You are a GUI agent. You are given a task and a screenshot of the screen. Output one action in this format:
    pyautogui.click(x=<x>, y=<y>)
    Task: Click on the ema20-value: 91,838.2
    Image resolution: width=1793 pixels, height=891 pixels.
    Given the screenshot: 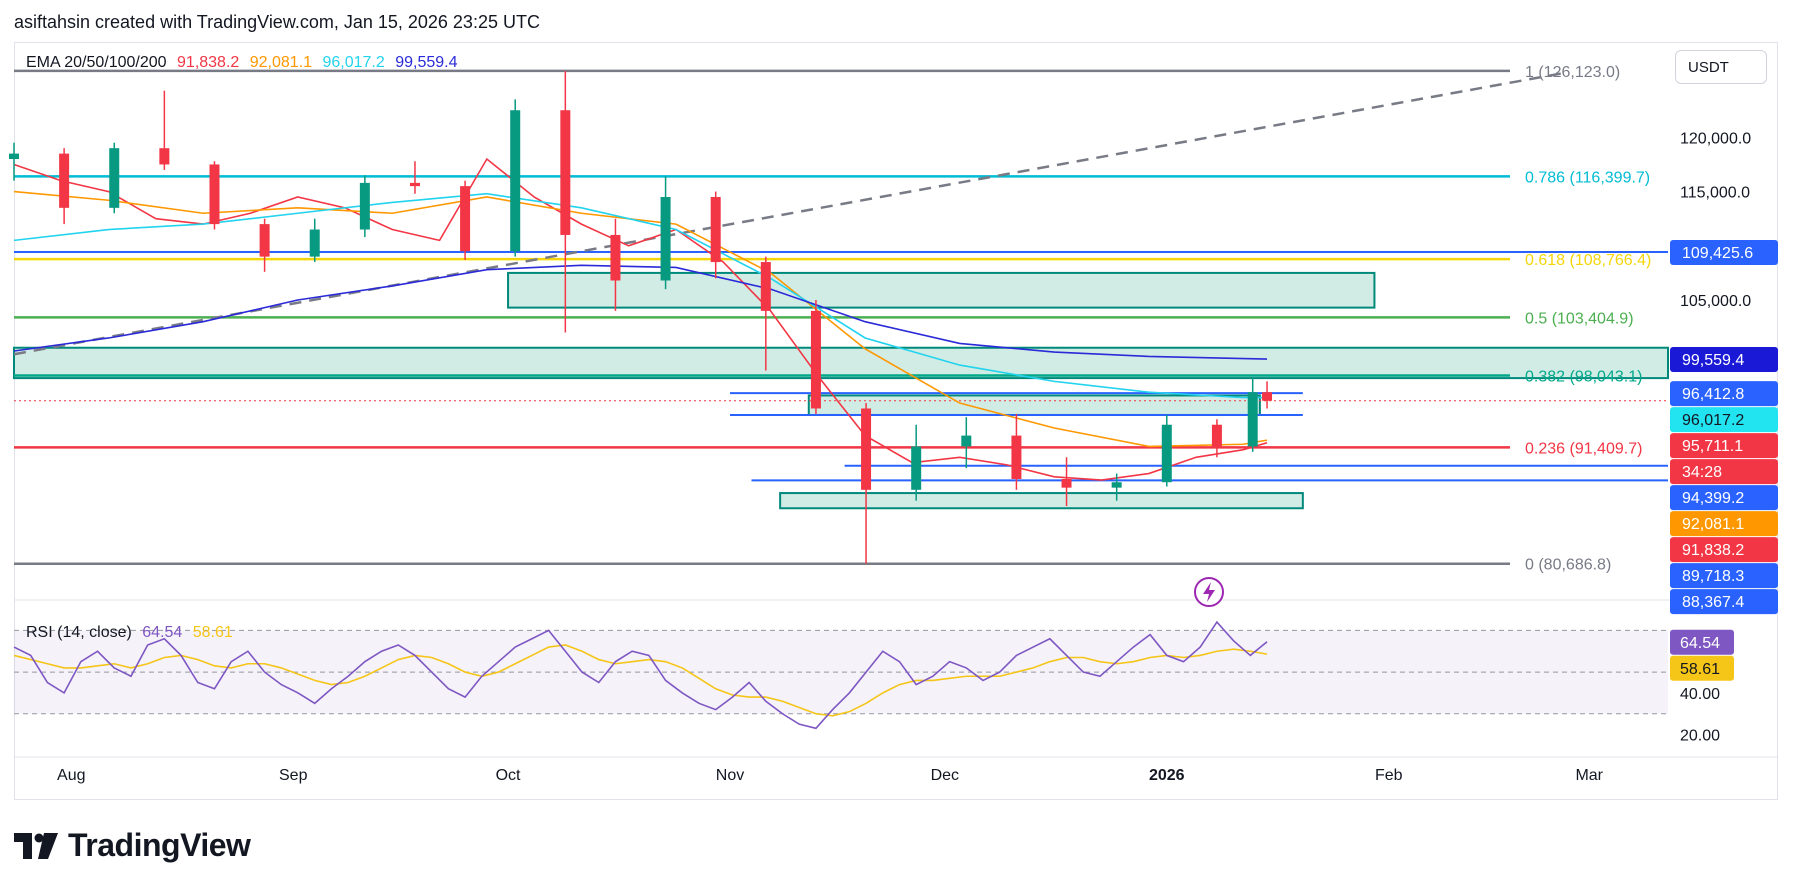 What is the action you would take?
    pyautogui.click(x=208, y=62)
    